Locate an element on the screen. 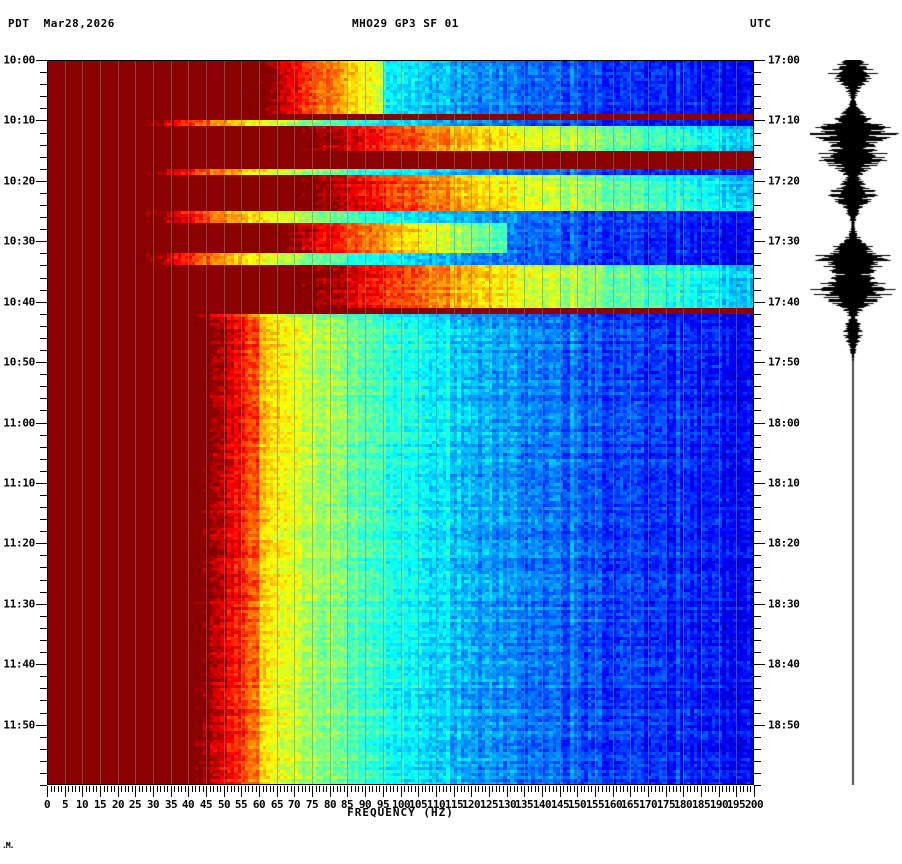  axis-tick-label: 17:40 is located at coordinates (784, 302).